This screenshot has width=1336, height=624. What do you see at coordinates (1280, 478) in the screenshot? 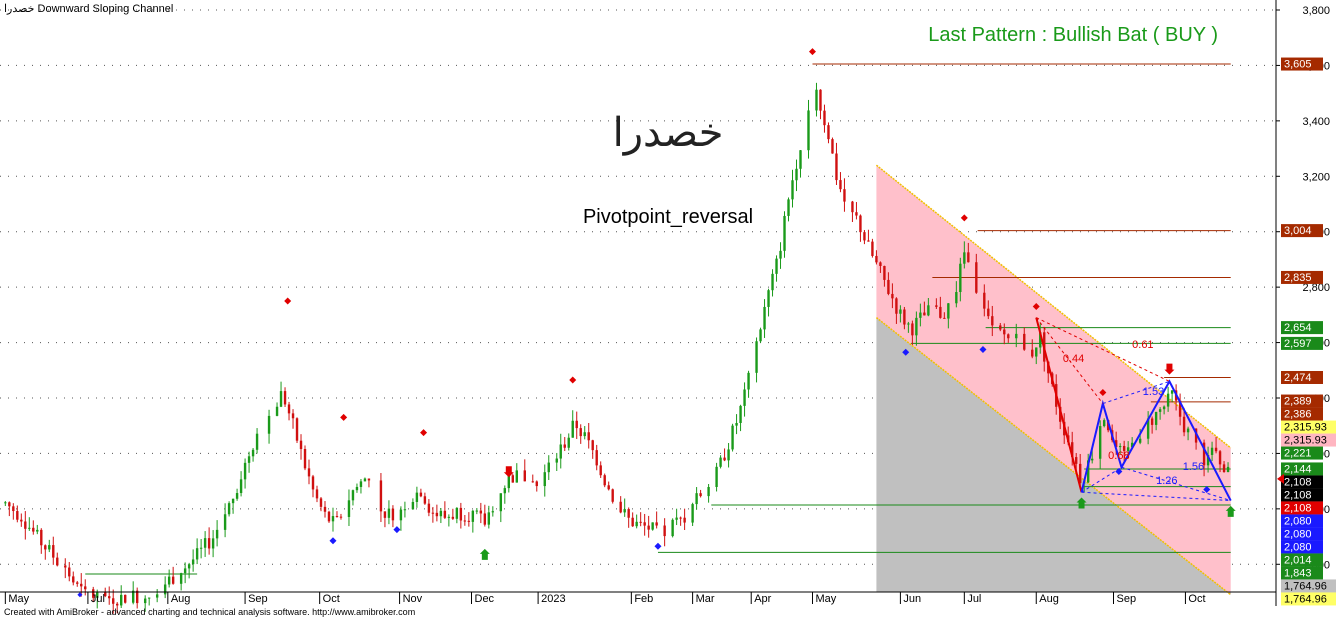
I see `current-price-pointer` at bounding box center [1280, 478].